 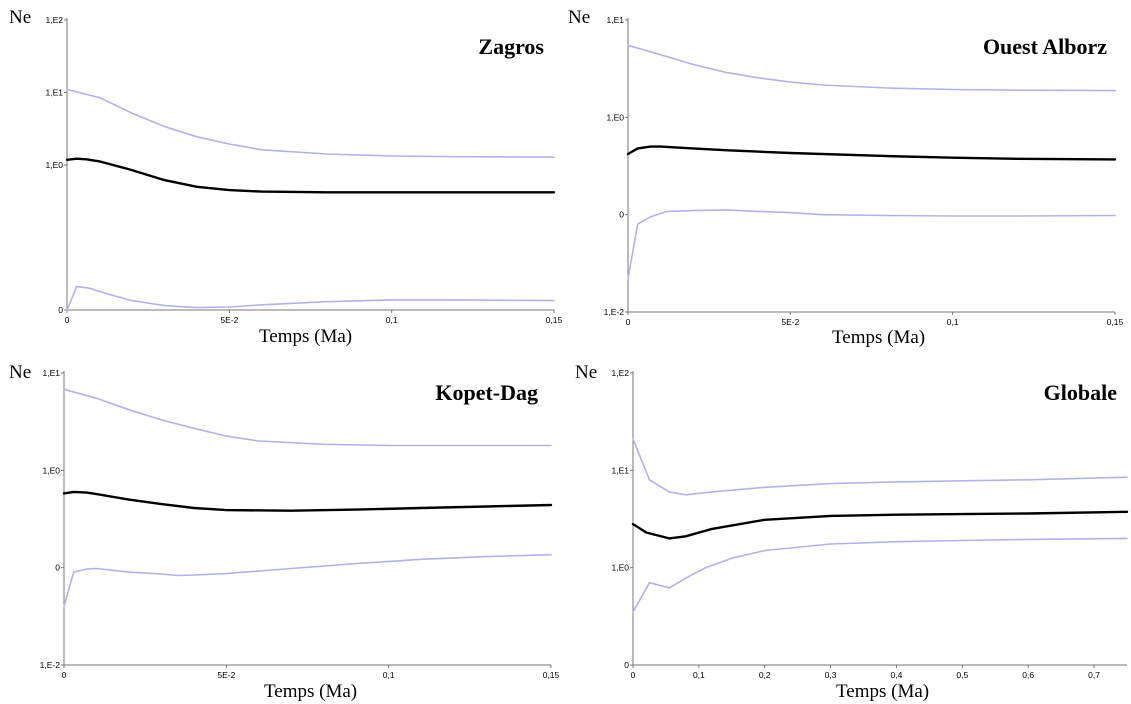 I want to click on chart-title: Zagros, so click(x=511, y=46).